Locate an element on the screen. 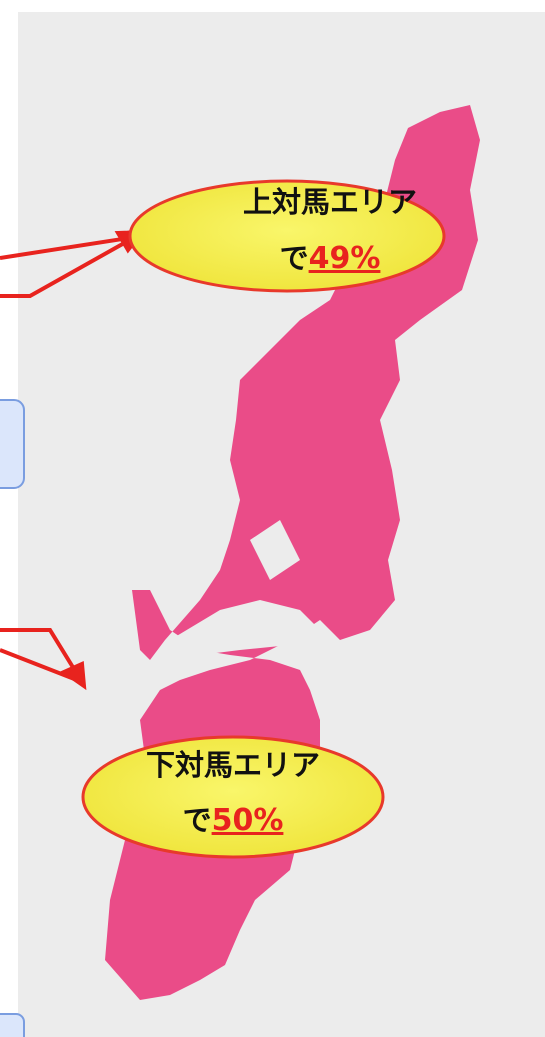  callout-share: 50% is located at coordinates (248, 820).